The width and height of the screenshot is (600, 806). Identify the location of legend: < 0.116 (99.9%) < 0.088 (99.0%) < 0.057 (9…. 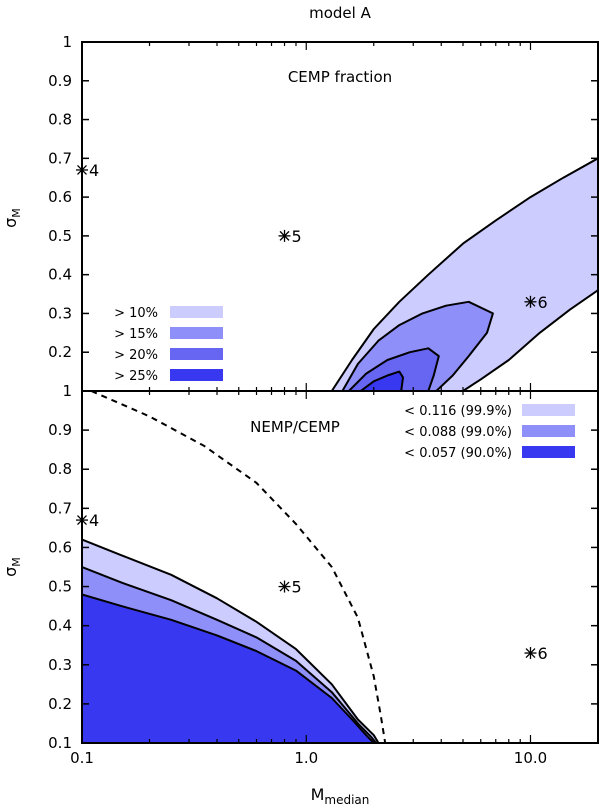
(489, 432).